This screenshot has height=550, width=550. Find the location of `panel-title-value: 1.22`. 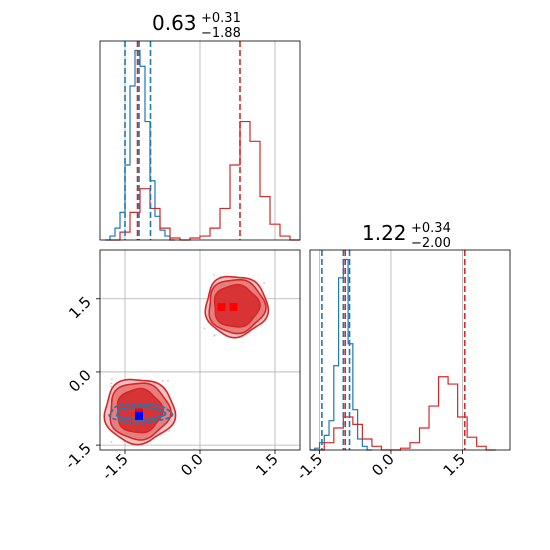

panel-title-value: 1.22 is located at coordinates (384, 233).